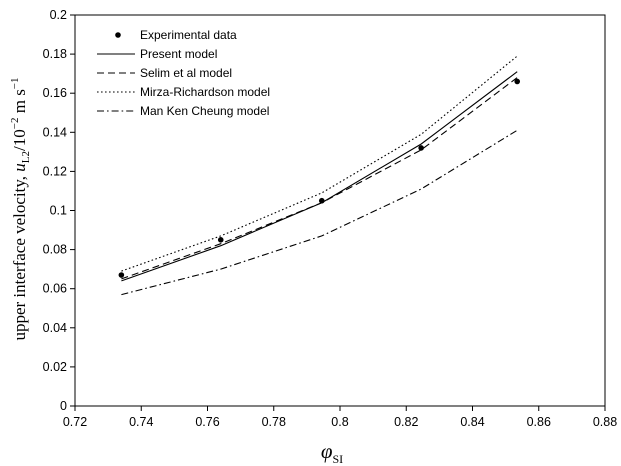  I want to click on y-tick-label: 0.04, so click(55, 328).